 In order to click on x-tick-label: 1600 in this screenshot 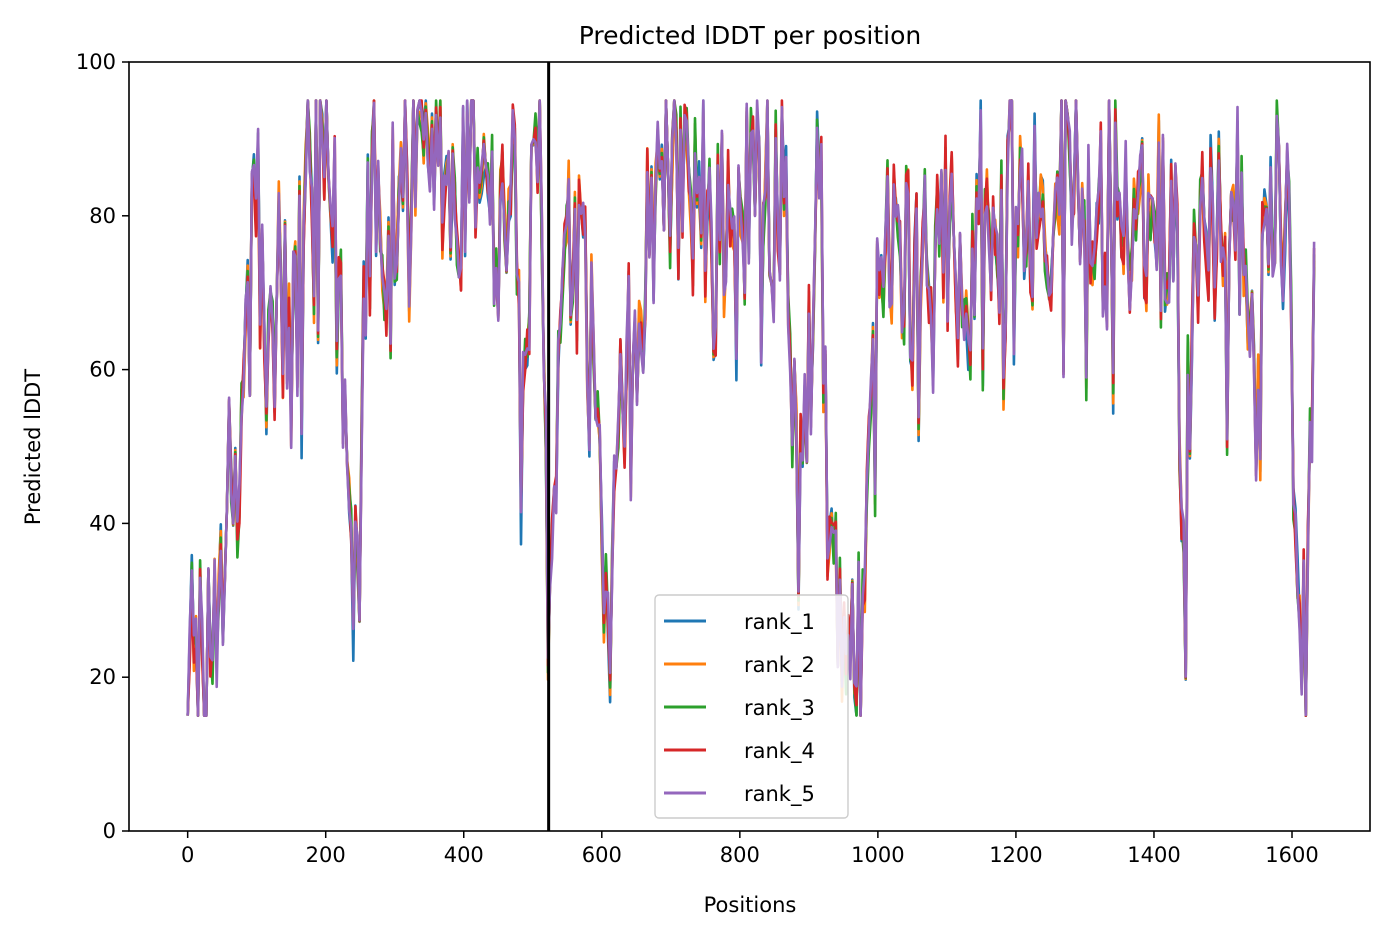, I will do `click(1291, 855)`.